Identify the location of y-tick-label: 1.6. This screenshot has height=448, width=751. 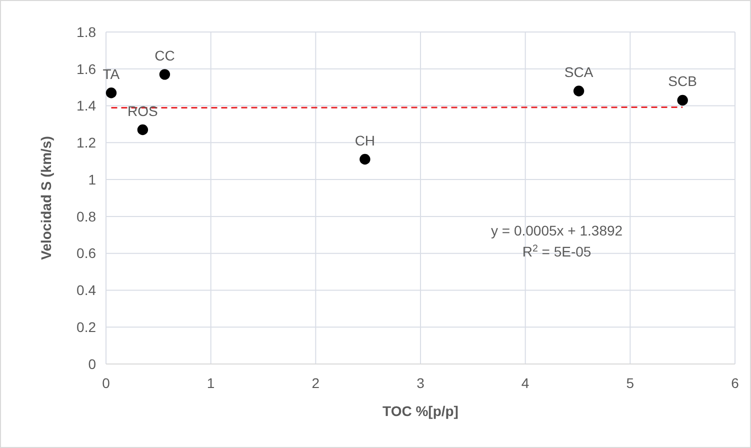
(86, 68).